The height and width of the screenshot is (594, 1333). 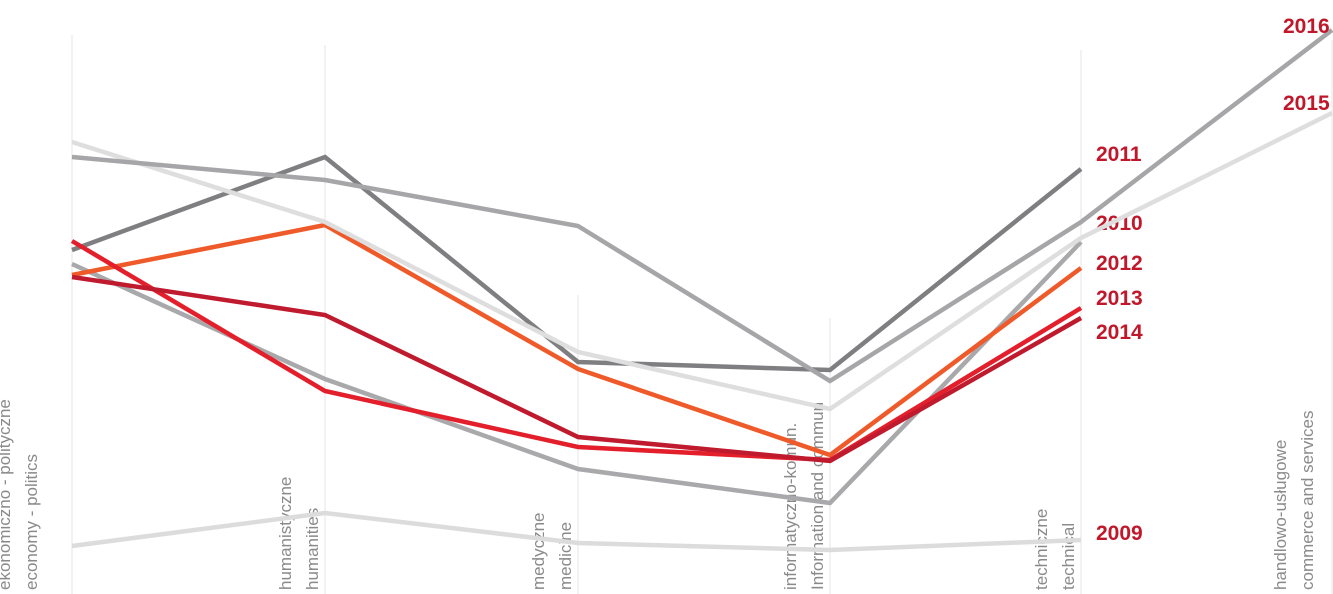 What do you see at coordinates (565, 556) in the screenshot?
I see `category-label: medicine` at bounding box center [565, 556].